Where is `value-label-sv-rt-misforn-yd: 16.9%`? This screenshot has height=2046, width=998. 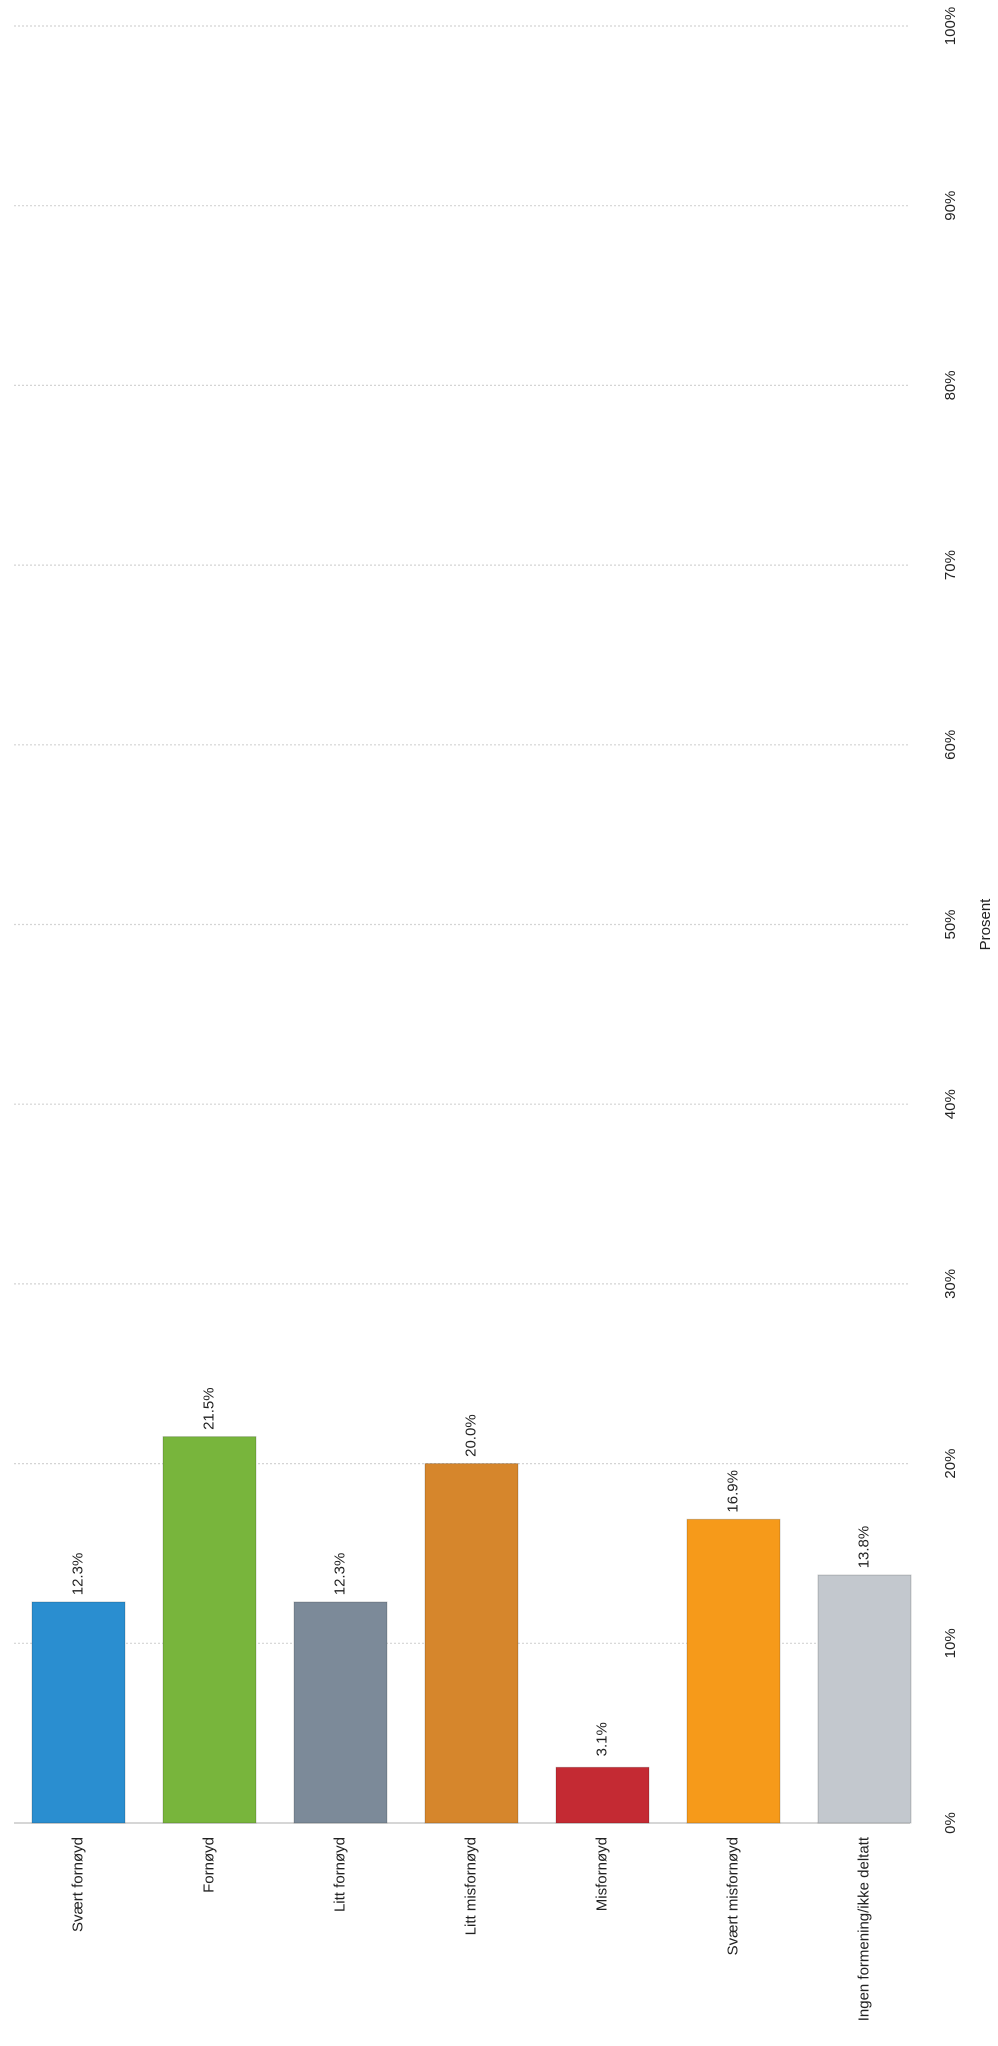 value-label-sv-rt-misforn-yd: 16.9% is located at coordinates (732, 1491).